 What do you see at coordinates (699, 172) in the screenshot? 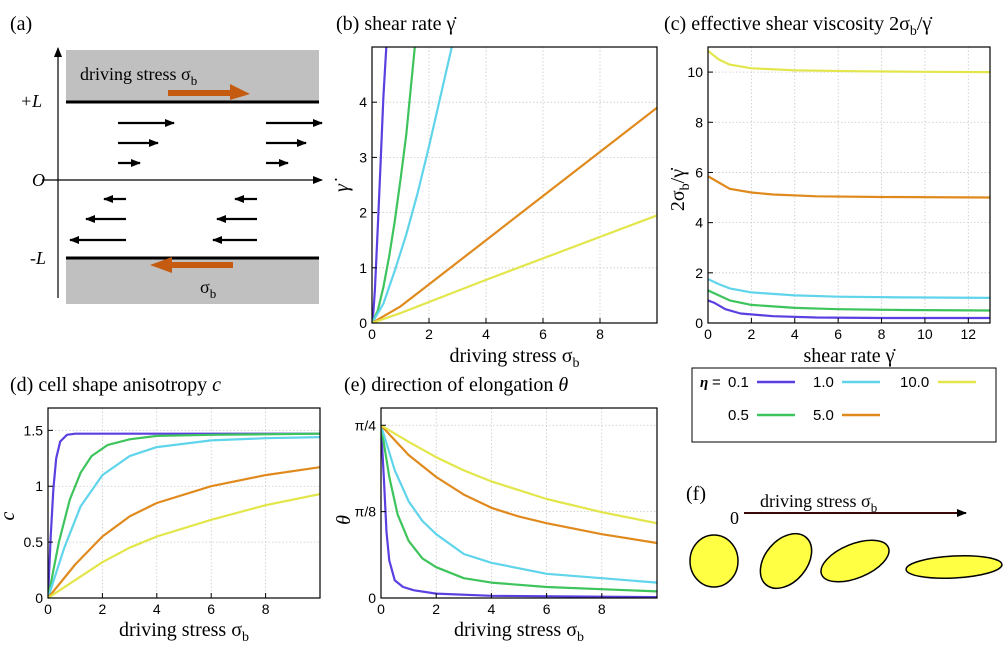
I see `y-tick-label: 6` at bounding box center [699, 172].